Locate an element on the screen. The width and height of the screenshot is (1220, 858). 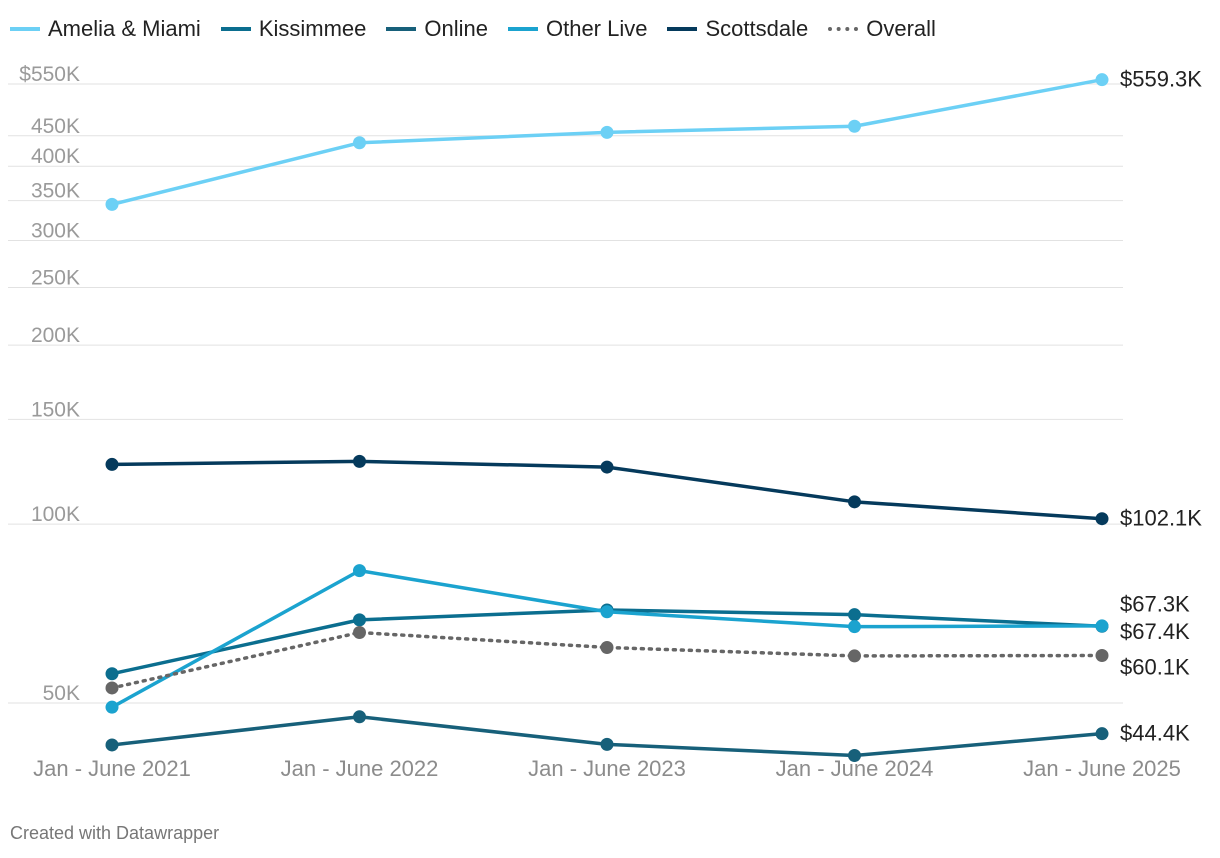
end-label-kissimmee: $67.3K is located at coordinates (1155, 603).